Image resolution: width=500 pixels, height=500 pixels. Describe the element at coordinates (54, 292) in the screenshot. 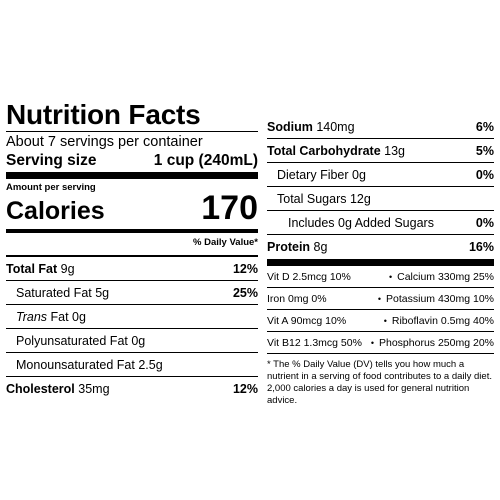

I see `nutrient-name: Saturated Fat` at that location.